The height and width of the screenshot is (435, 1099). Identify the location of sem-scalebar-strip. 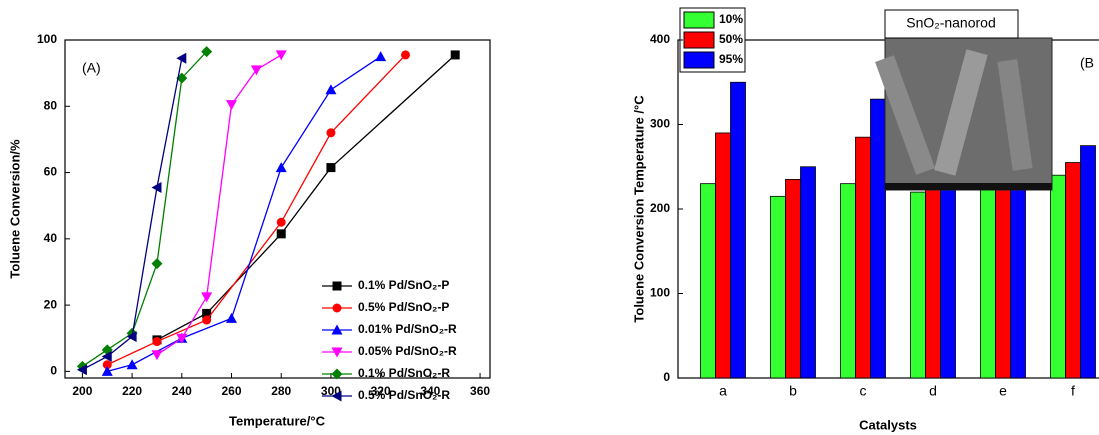
(968, 186).